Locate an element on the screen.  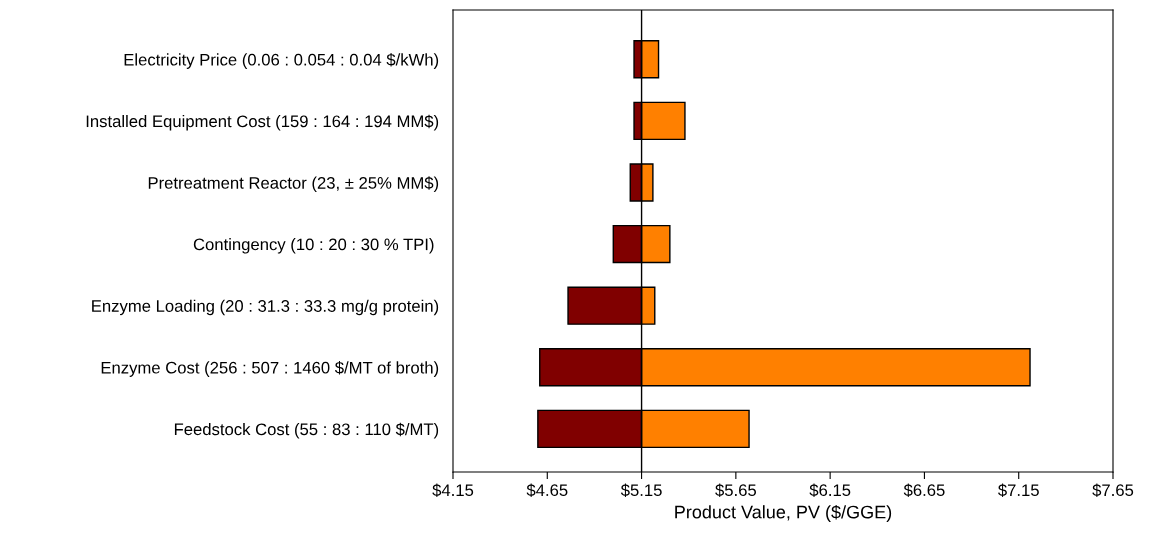
x-tick-label: $7.15 is located at coordinates (1018, 490).